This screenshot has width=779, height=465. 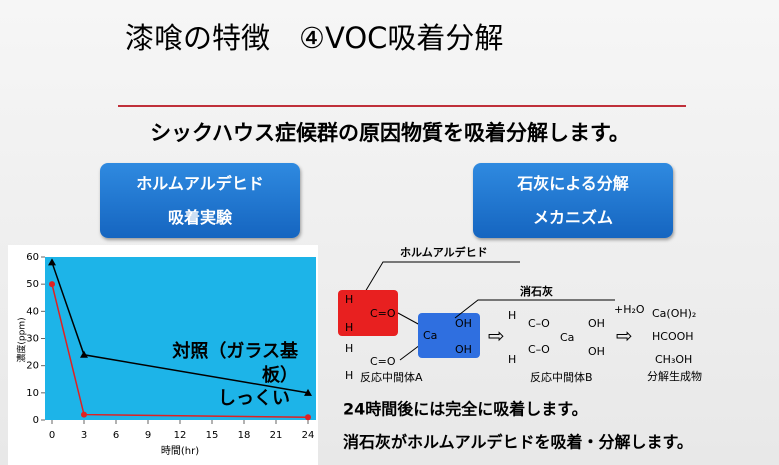 What do you see at coordinates (368, 313) in the screenshot?
I see `molecule-highlight` at bounding box center [368, 313].